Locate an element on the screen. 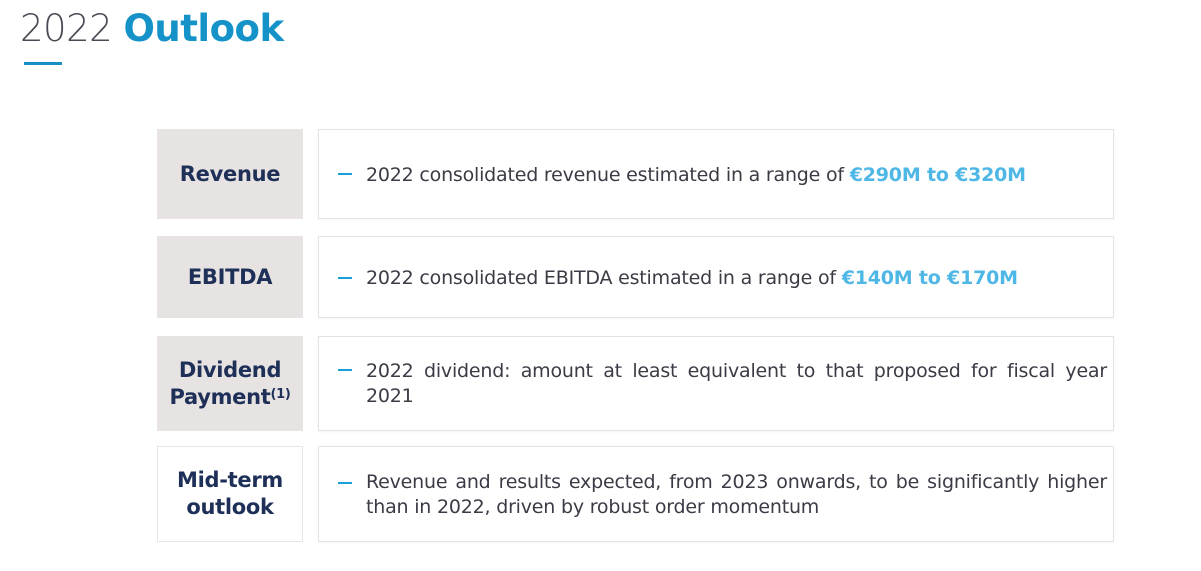 The height and width of the screenshot is (571, 1201). title-word: Outlook is located at coordinates (203, 28).